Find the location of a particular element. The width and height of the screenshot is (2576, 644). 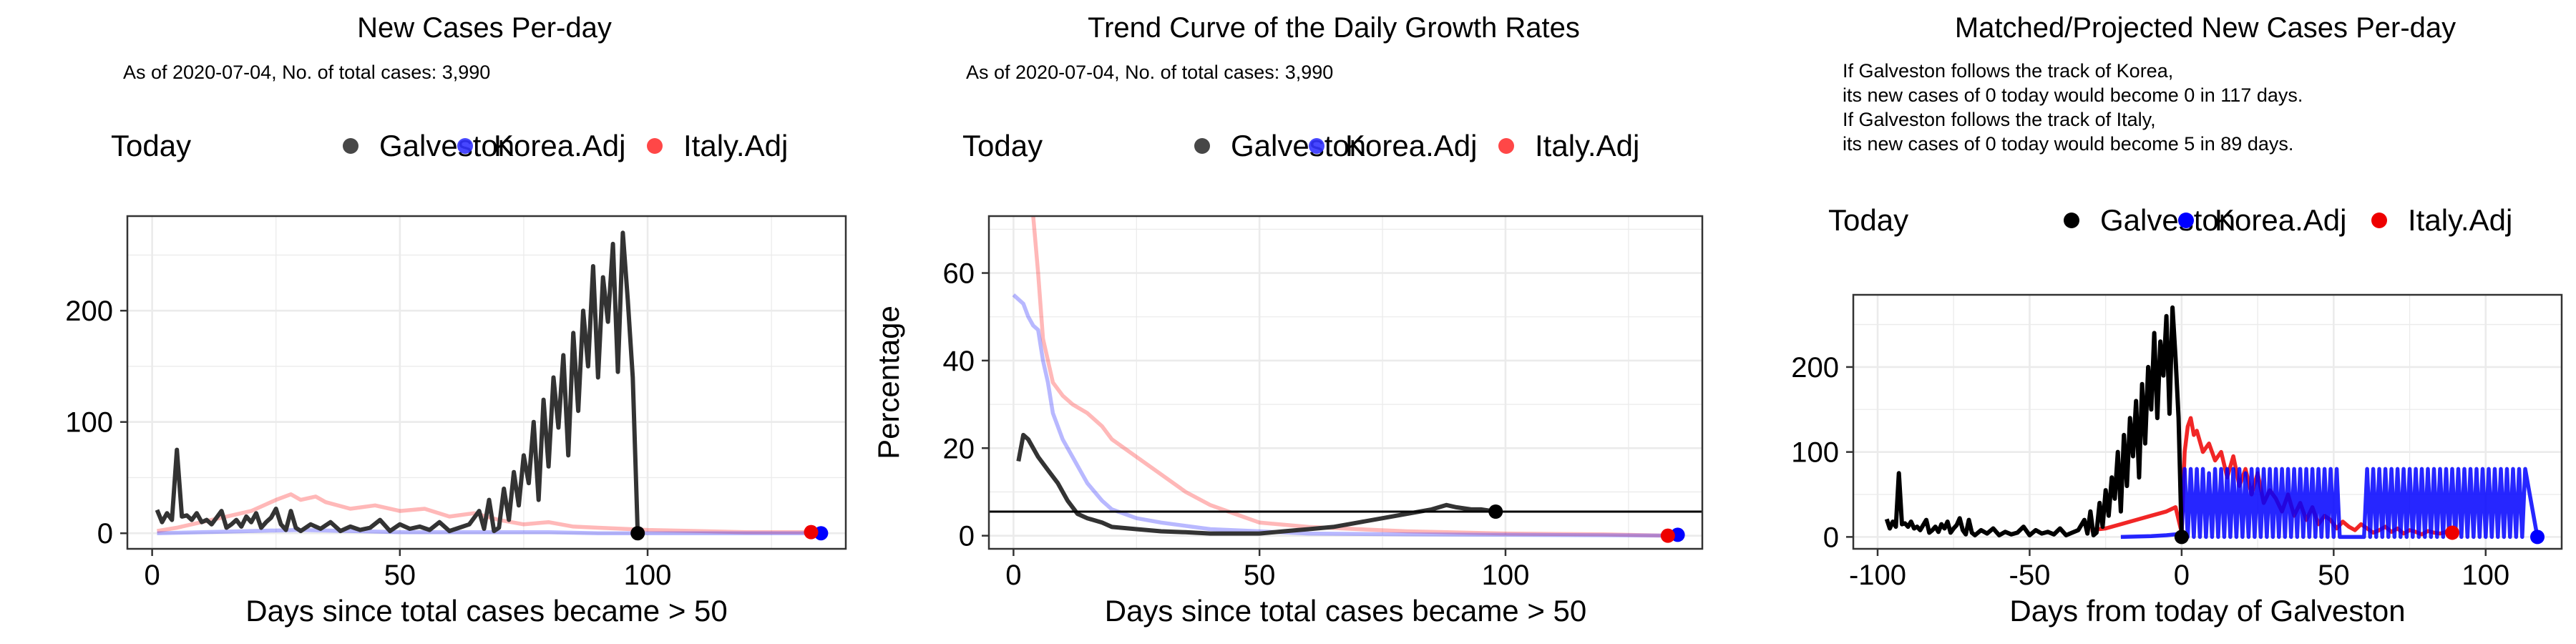

axes: 0 50 100 0 20 40 60 is located at coordinates (1236, 425).